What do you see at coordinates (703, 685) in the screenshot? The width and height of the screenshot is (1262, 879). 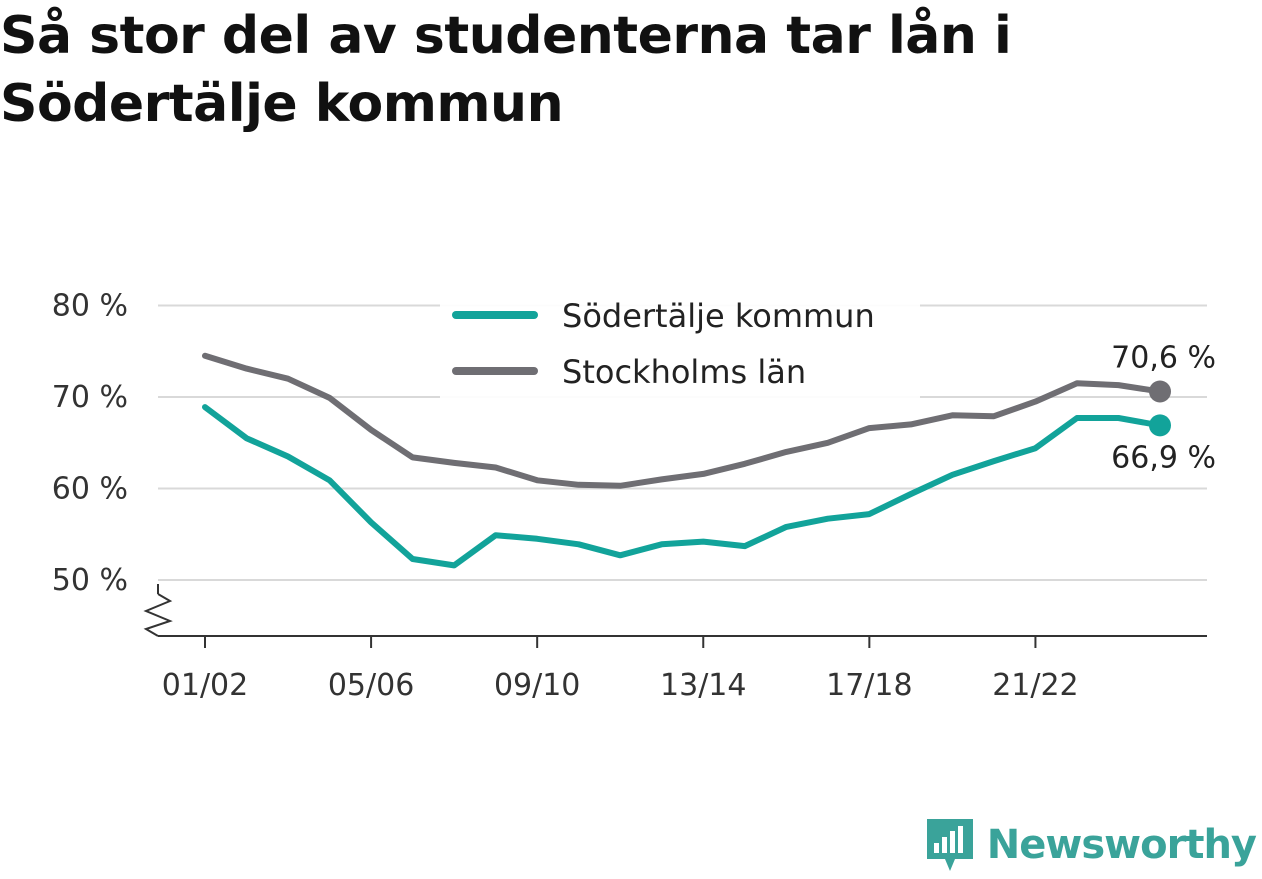 I see `x-tick-label: 13/14` at bounding box center [703, 685].